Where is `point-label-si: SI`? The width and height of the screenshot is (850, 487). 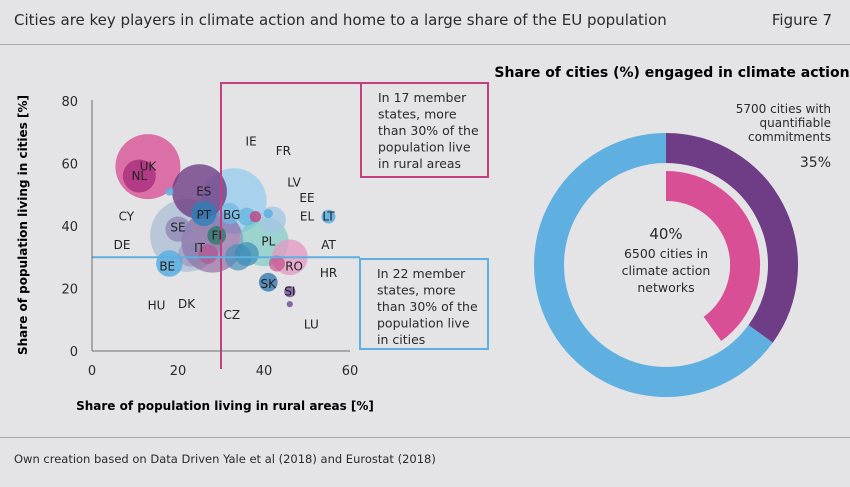
point-label-si: SI is located at coordinates (289, 292).